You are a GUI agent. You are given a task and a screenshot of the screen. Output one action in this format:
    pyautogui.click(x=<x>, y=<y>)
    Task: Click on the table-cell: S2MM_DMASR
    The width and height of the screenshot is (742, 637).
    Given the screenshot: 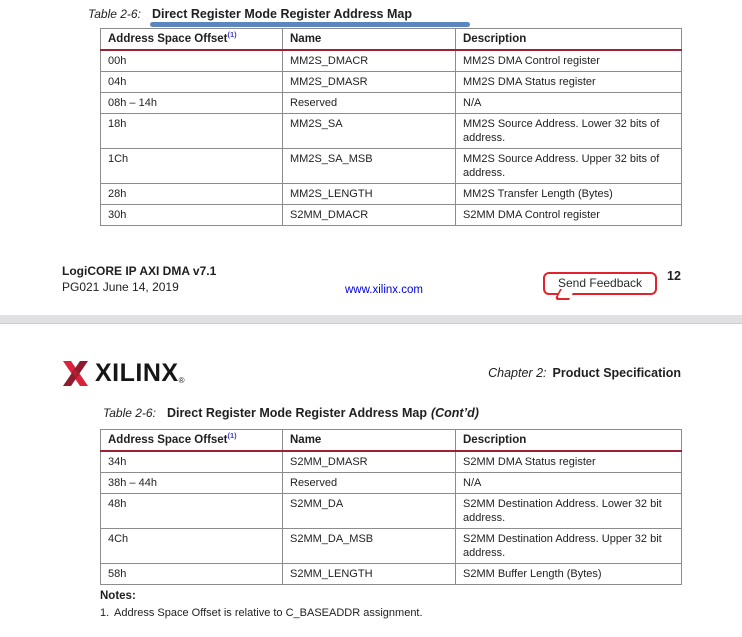 What is the action you would take?
    pyautogui.click(x=369, y=461)
    